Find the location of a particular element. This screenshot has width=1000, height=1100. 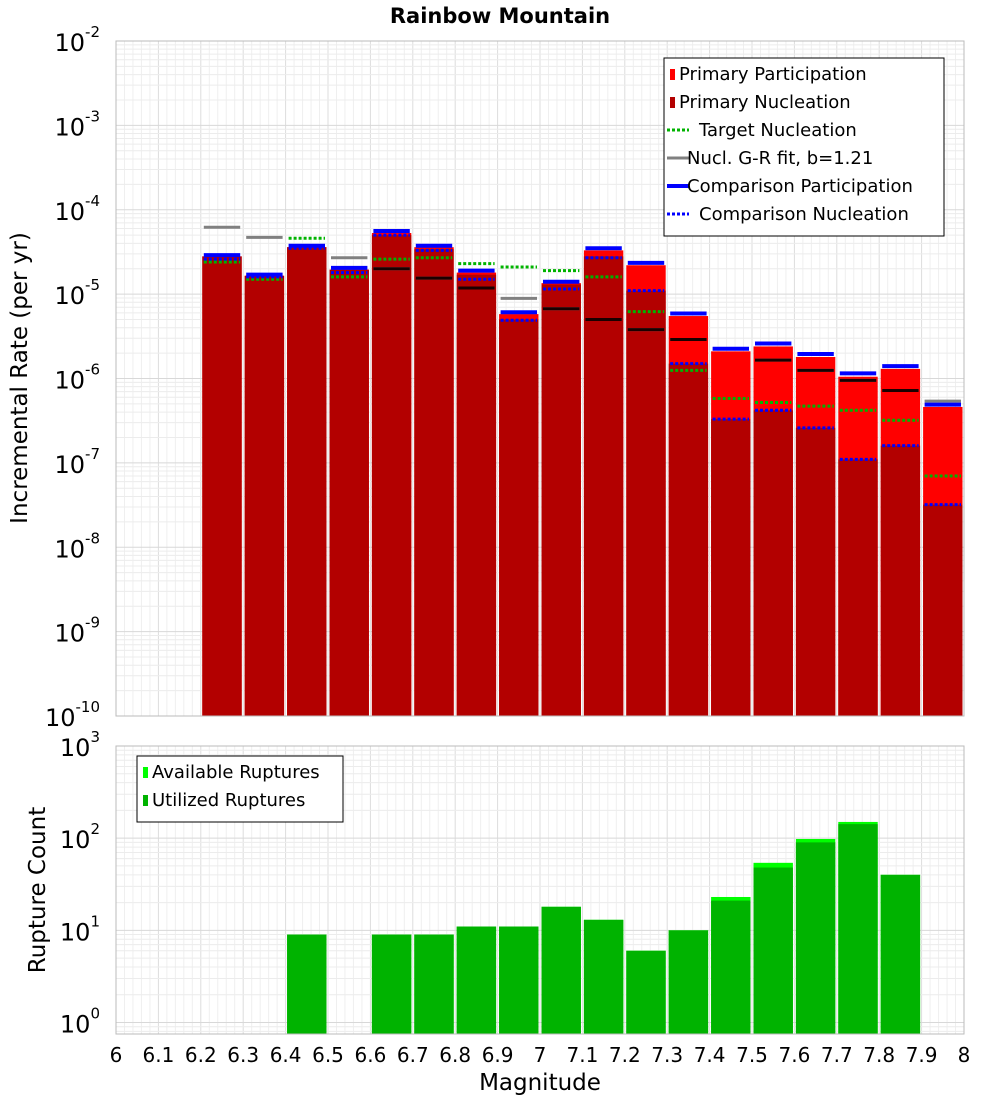

x-tick-label: 6.5 is located at coordinates (328, 1055).